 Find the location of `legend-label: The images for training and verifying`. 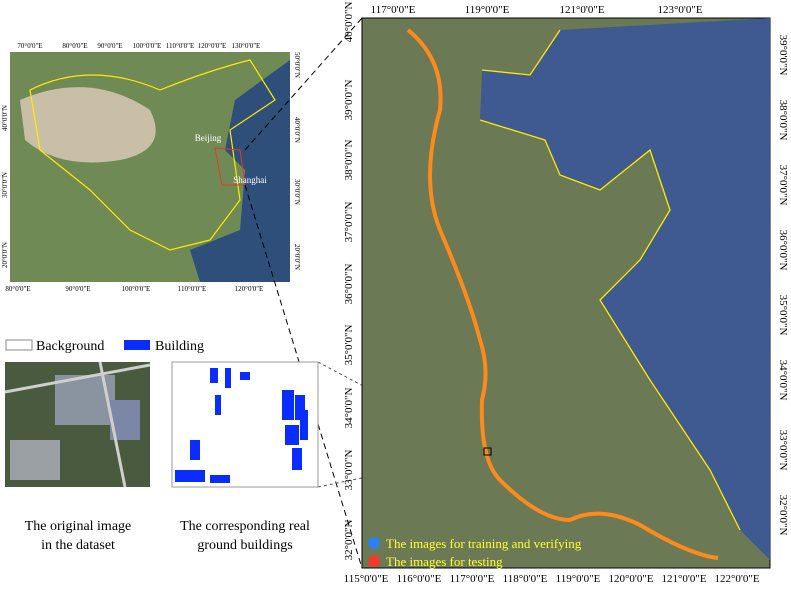

legend-label: The images for training and verifying is located at coordinates (484, 543).